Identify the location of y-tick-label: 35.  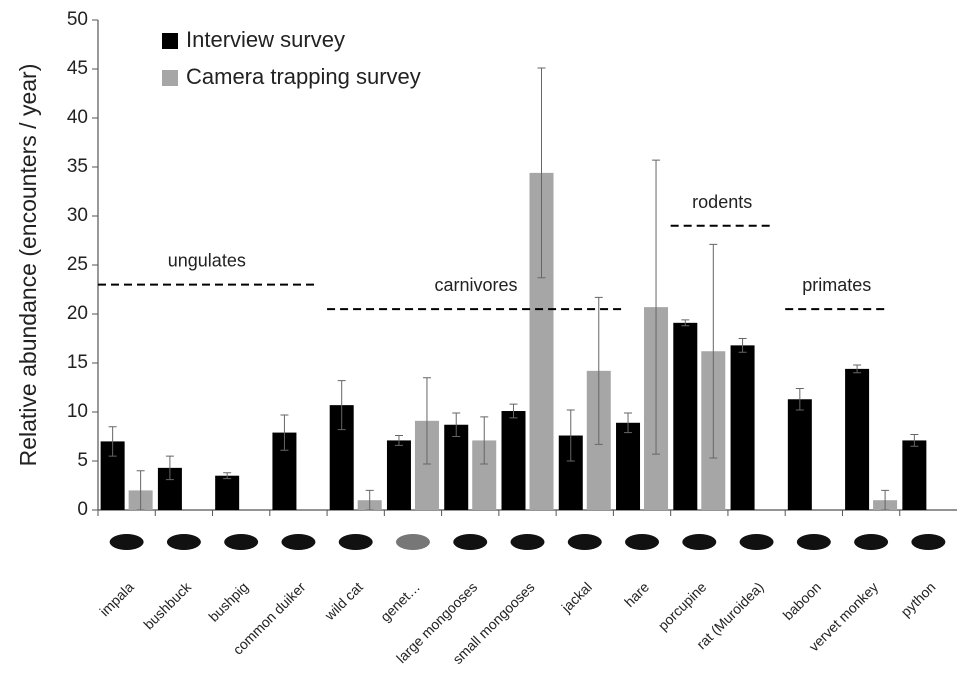
(77, 166).